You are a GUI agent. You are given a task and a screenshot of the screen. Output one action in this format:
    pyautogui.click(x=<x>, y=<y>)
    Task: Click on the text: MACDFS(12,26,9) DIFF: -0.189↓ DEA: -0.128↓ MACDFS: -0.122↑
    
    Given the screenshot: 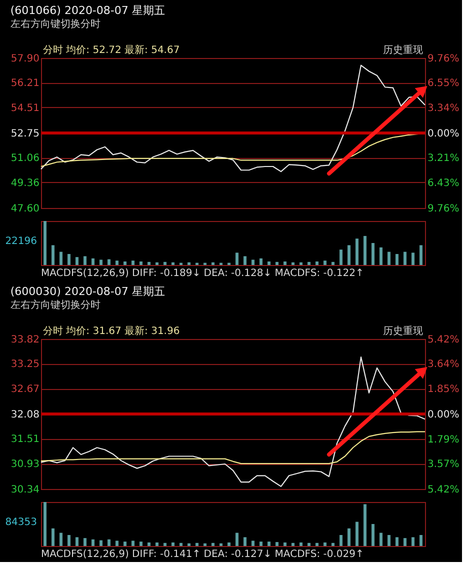 What is the action you would take?
    pyautogui.click(x=202, y=273)
    